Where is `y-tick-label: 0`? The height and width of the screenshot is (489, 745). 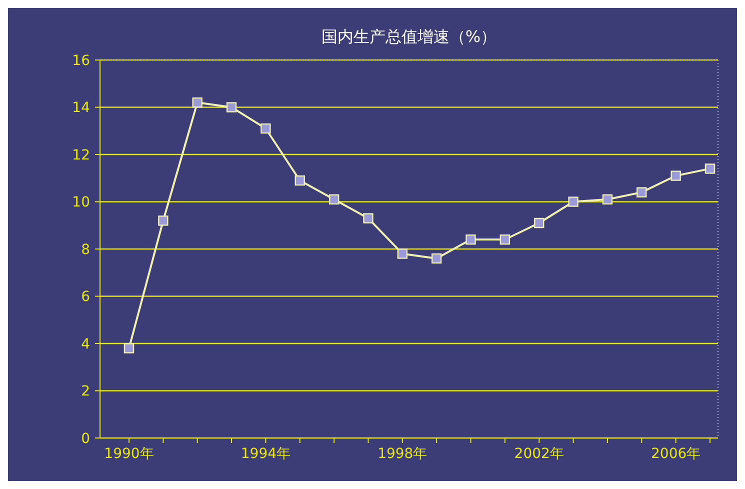
y-tick-label: 0 is located at coordinates (85, 438).